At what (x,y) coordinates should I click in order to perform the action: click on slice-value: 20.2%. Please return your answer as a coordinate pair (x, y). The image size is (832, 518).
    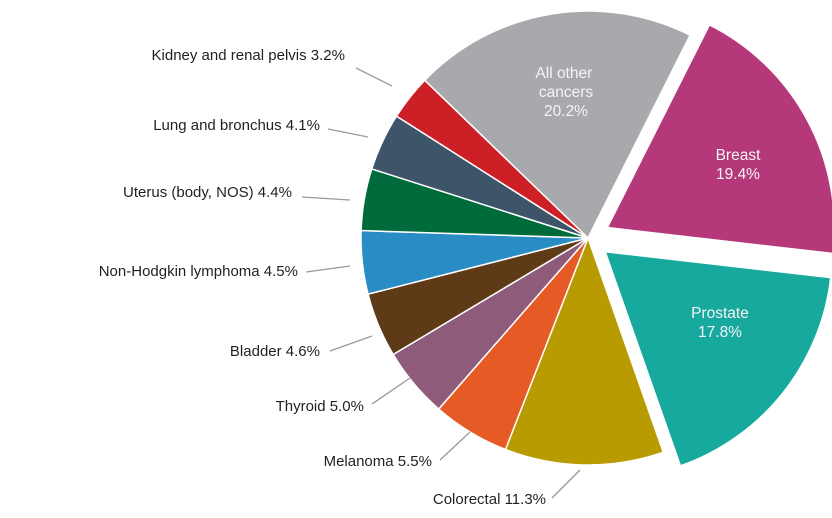
    Looking at the image, I should click on (566, 111).